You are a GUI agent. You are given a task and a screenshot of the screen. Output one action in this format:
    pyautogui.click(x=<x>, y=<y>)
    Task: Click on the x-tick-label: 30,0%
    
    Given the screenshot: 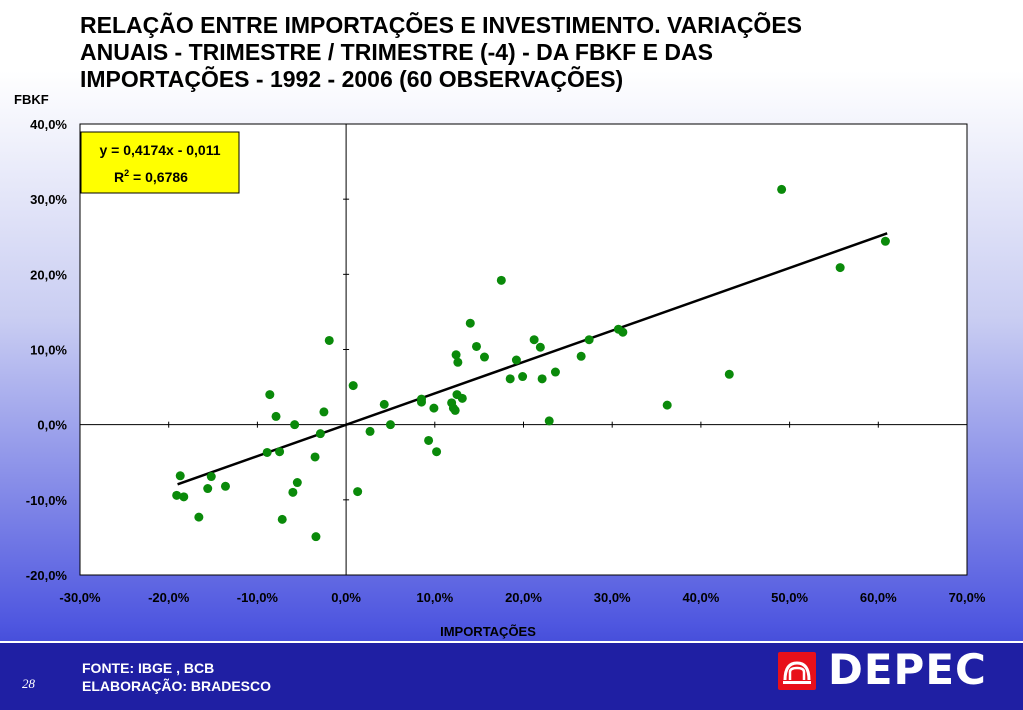 What is the action you would take?
    pyautogui.click(x=612, y=597)
    